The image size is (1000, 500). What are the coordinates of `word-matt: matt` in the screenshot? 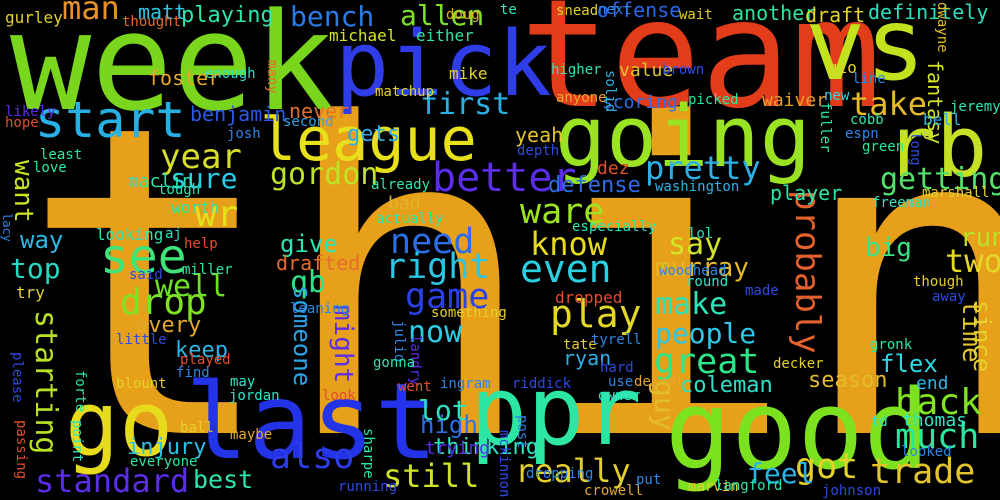 It's located at (162, 12).